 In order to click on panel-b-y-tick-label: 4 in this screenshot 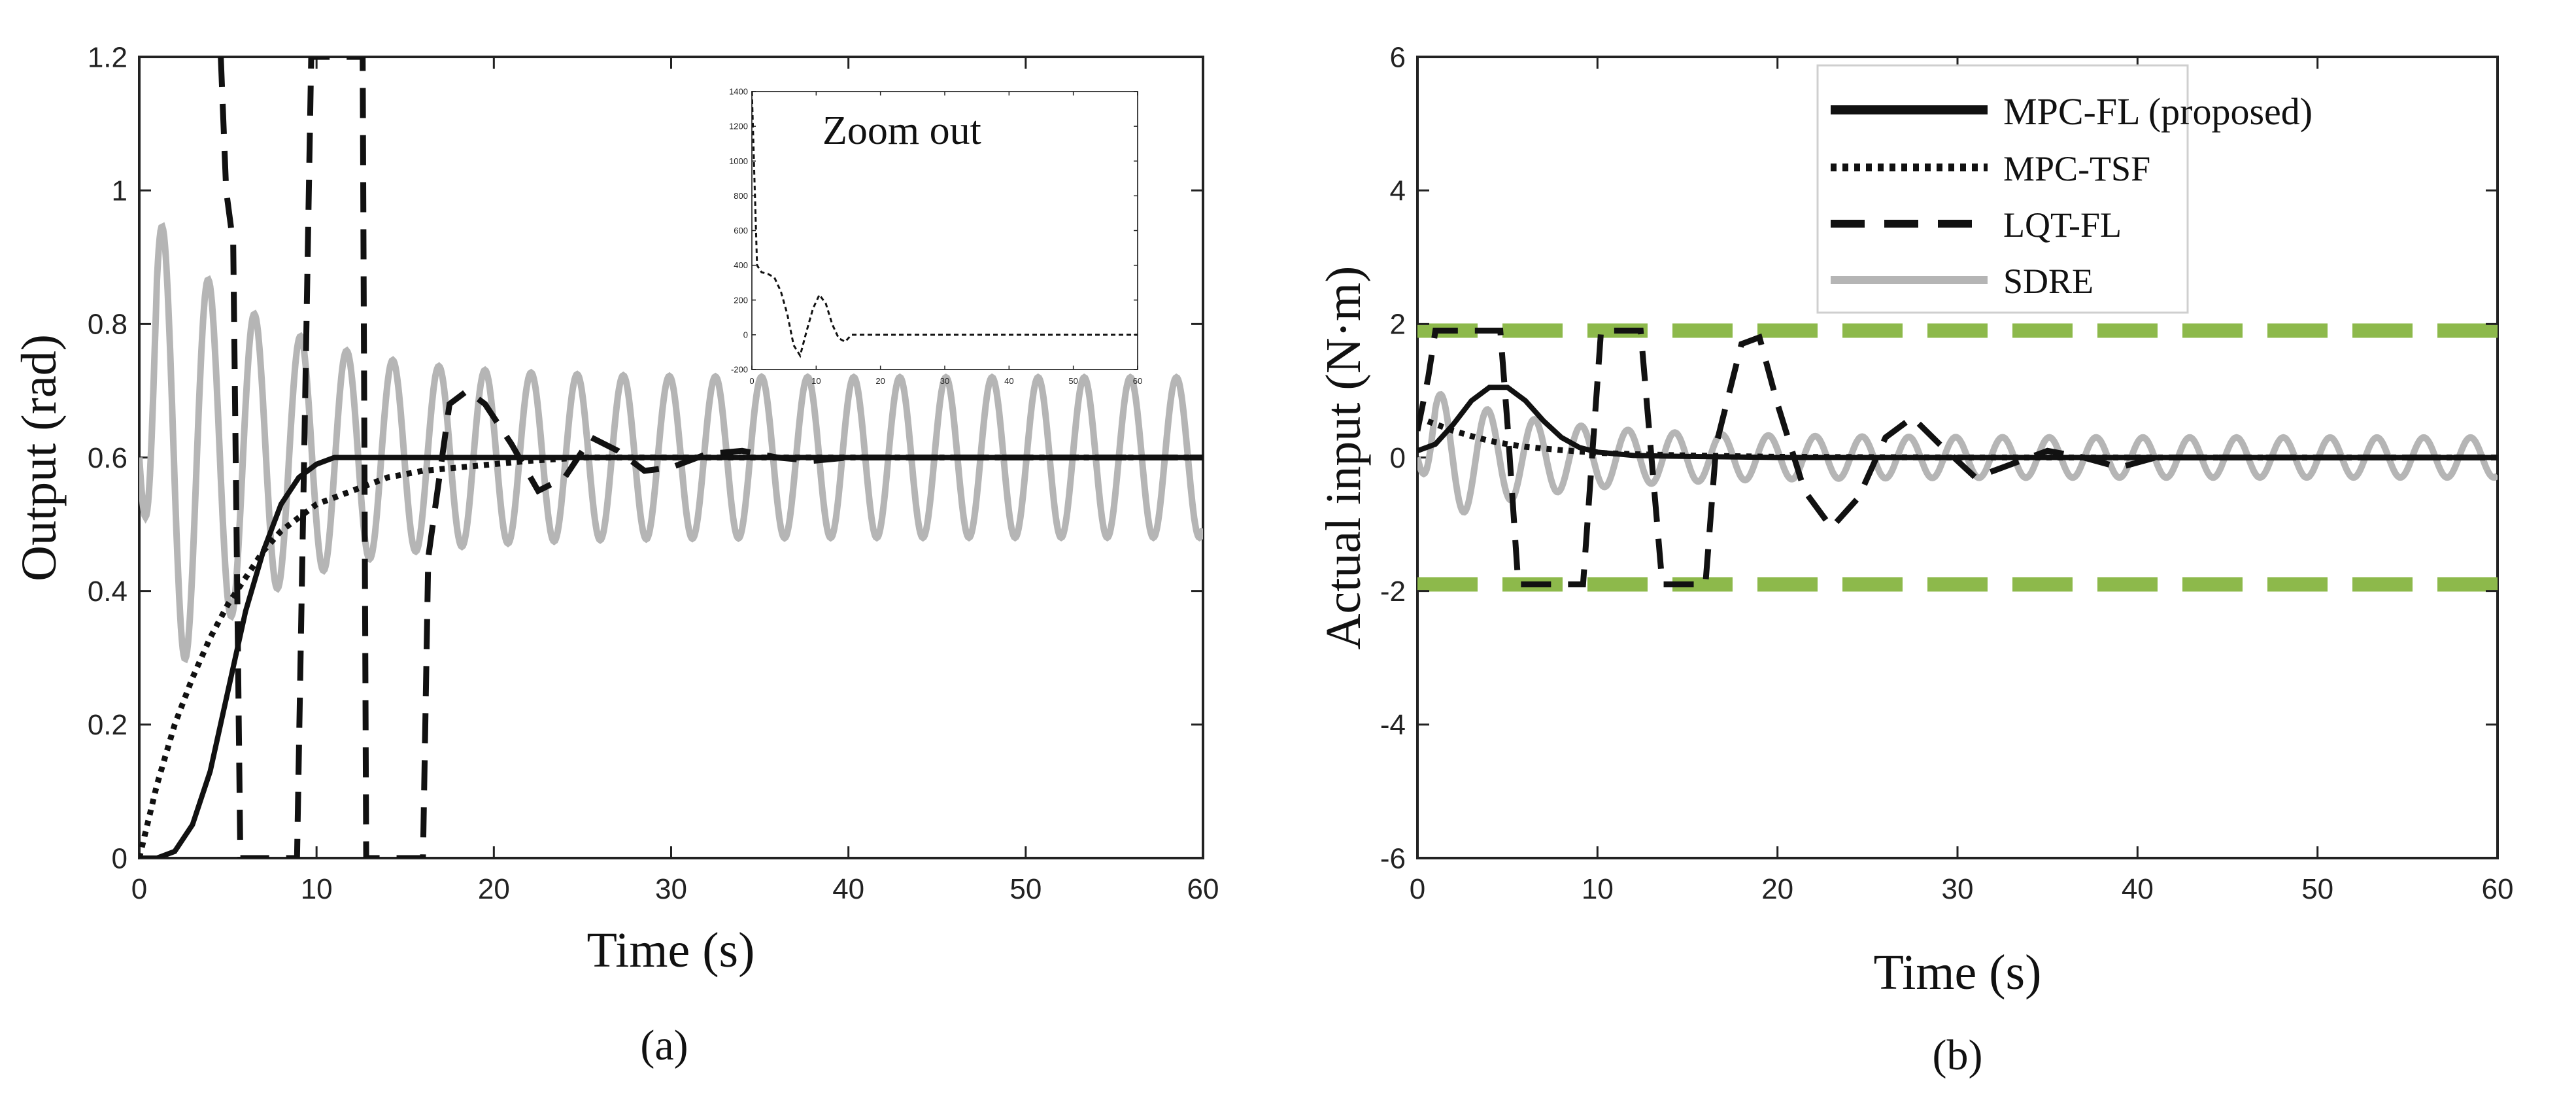, I will do `click(1398, 191)`.